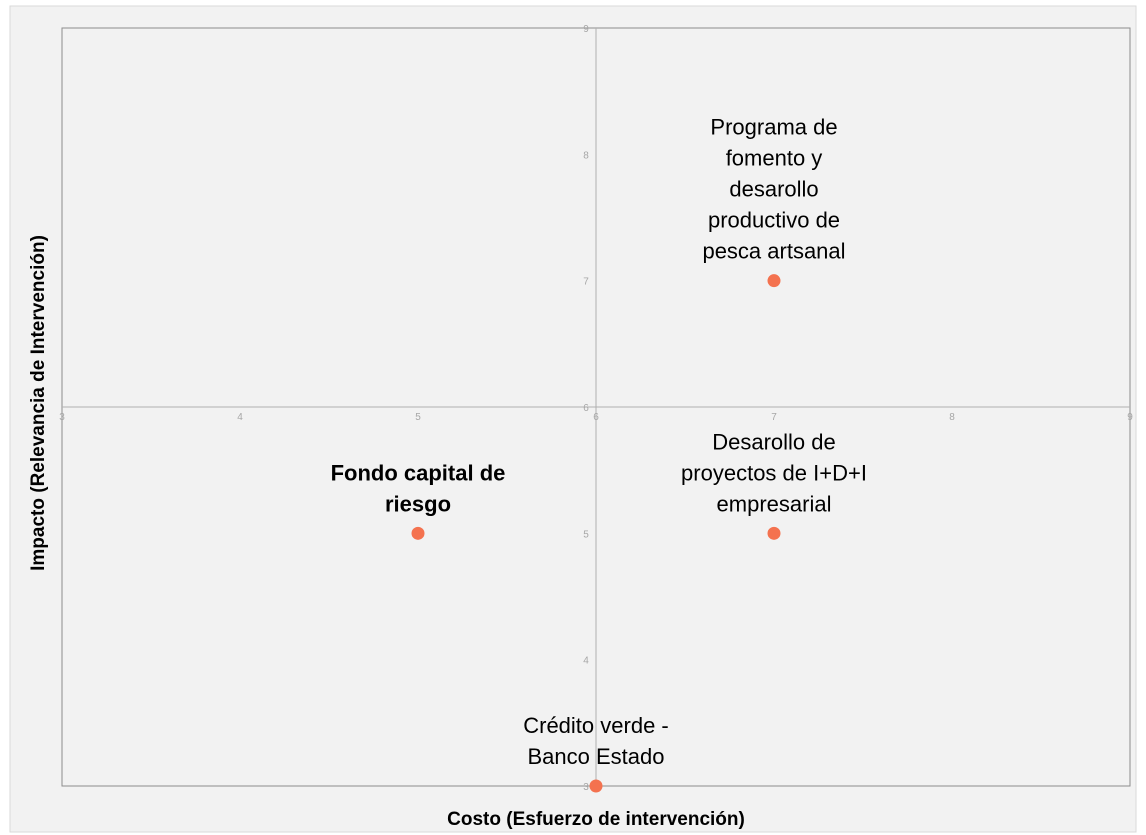 This screenshot has height=835, width=1146. What do you see at coordinates (774, 441) in the screenshot?
I see `data-label: Desarollo de` at bounding box center [774, 441].